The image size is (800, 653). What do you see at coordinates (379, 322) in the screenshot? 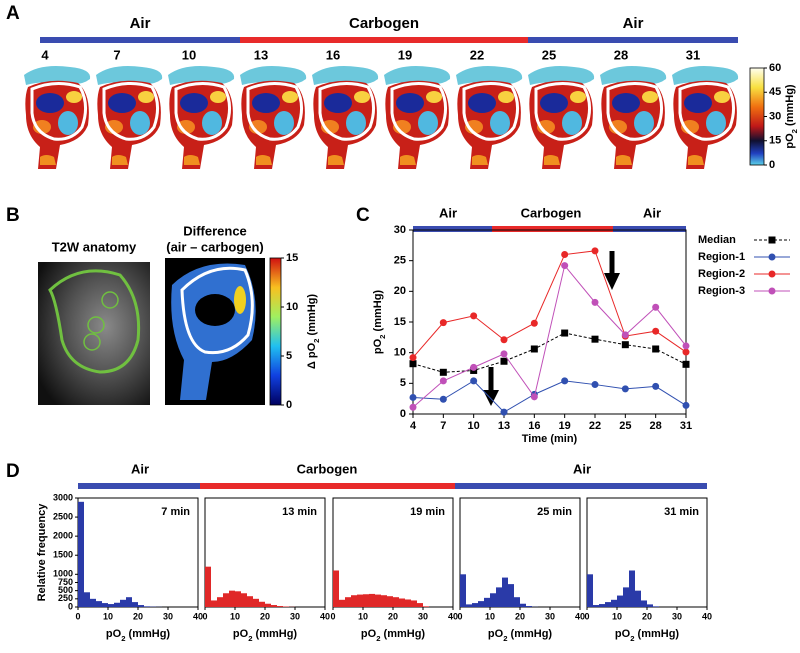
I see `y-axis-label: pO2 (mmHg)` at bounding box center [379, 322].